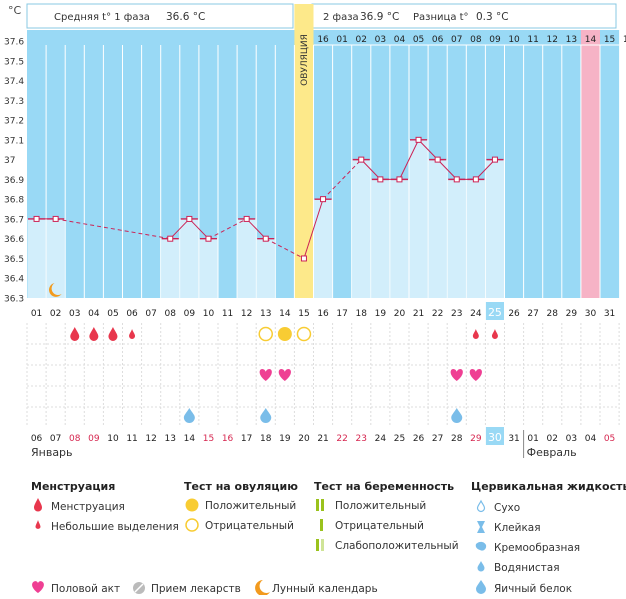 The width and height of the screenshot is (626, 599). I want to click on date-label: 10, so click(113, 439).